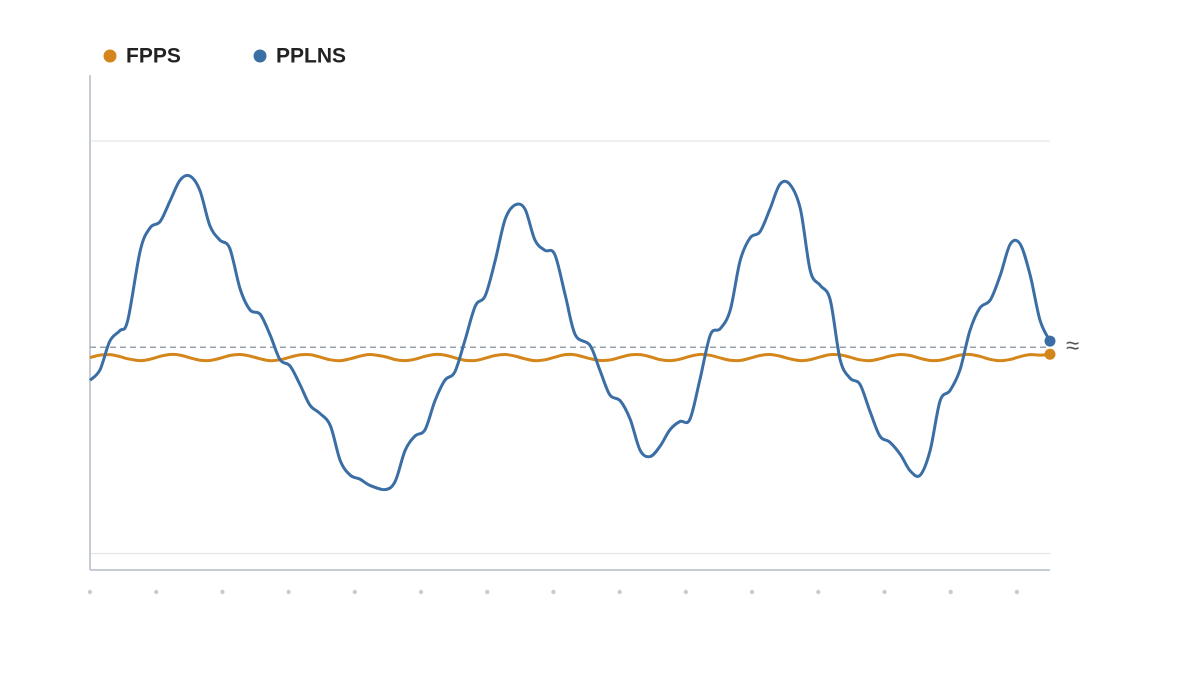 The image size is (1200, 680). What do you see at coordinates (311, 56) in the screenshot?
I see `legend-label: PPLNS` at bounding box center [311, 56].